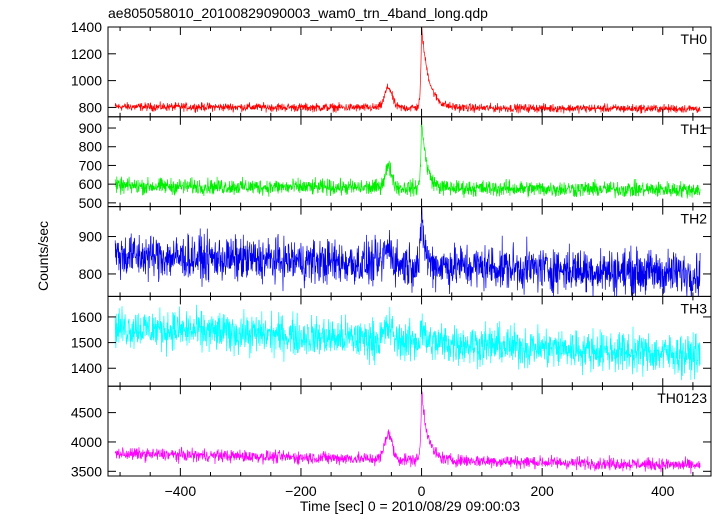 This screenshot has width=717, height=521. What do you see at coordinates (407, 157) in the screenshot?
I see `series-line-th1` at bounding box center [407, 157].